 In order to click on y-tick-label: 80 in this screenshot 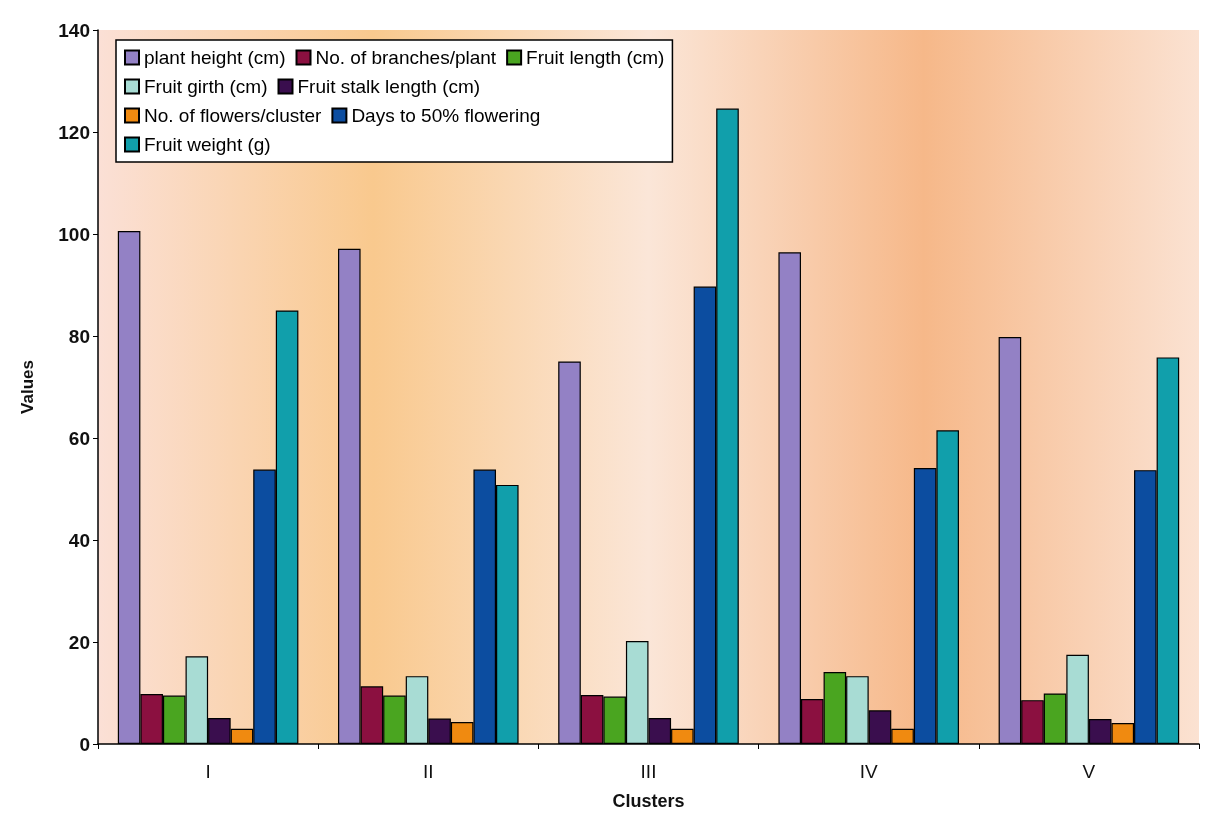, I will do `click(79, 336)`.